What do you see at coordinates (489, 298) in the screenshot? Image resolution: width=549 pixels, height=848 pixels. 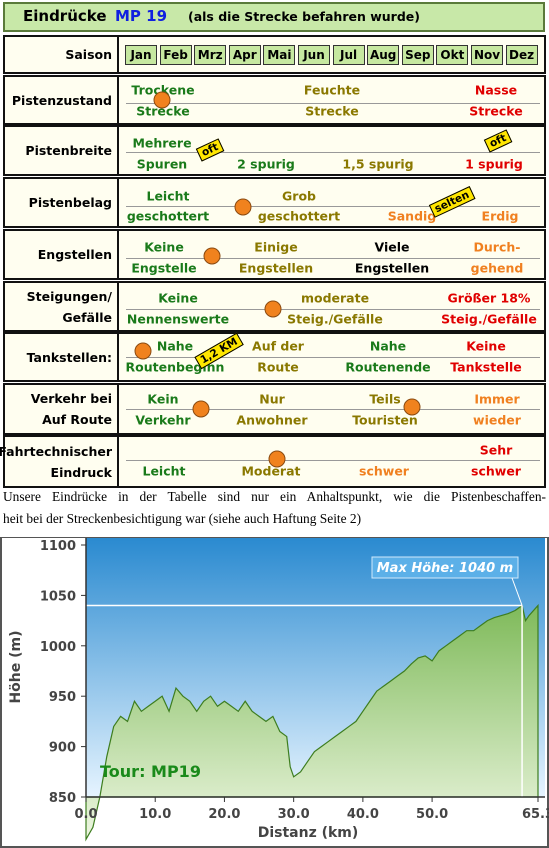 I see `option-text: Größer 18%` at bounding box center [489, 298].